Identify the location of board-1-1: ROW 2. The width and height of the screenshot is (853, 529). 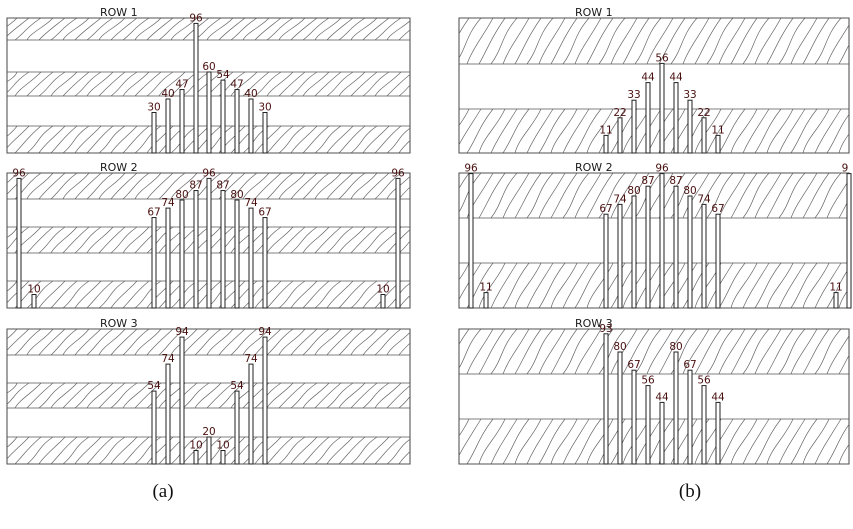
(654, 235).